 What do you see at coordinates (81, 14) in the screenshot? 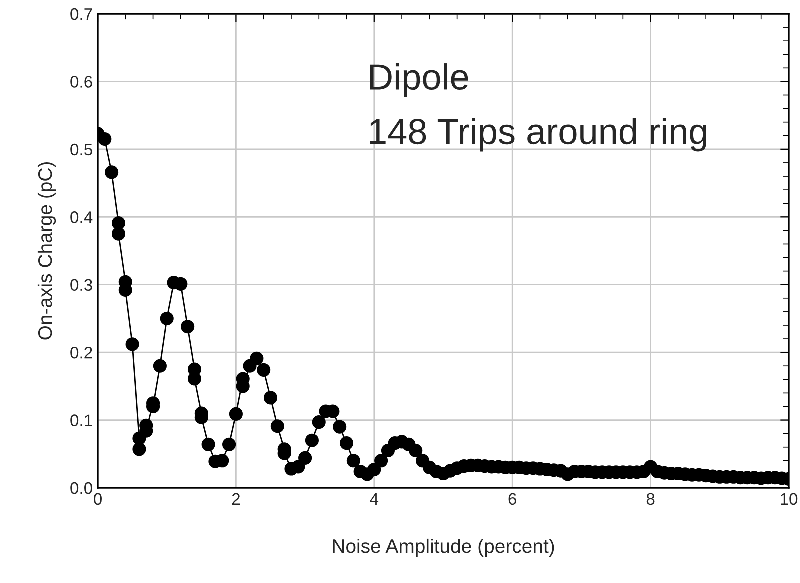
I see `y-tick-label: 0.7` at bounding box center [81, 14].